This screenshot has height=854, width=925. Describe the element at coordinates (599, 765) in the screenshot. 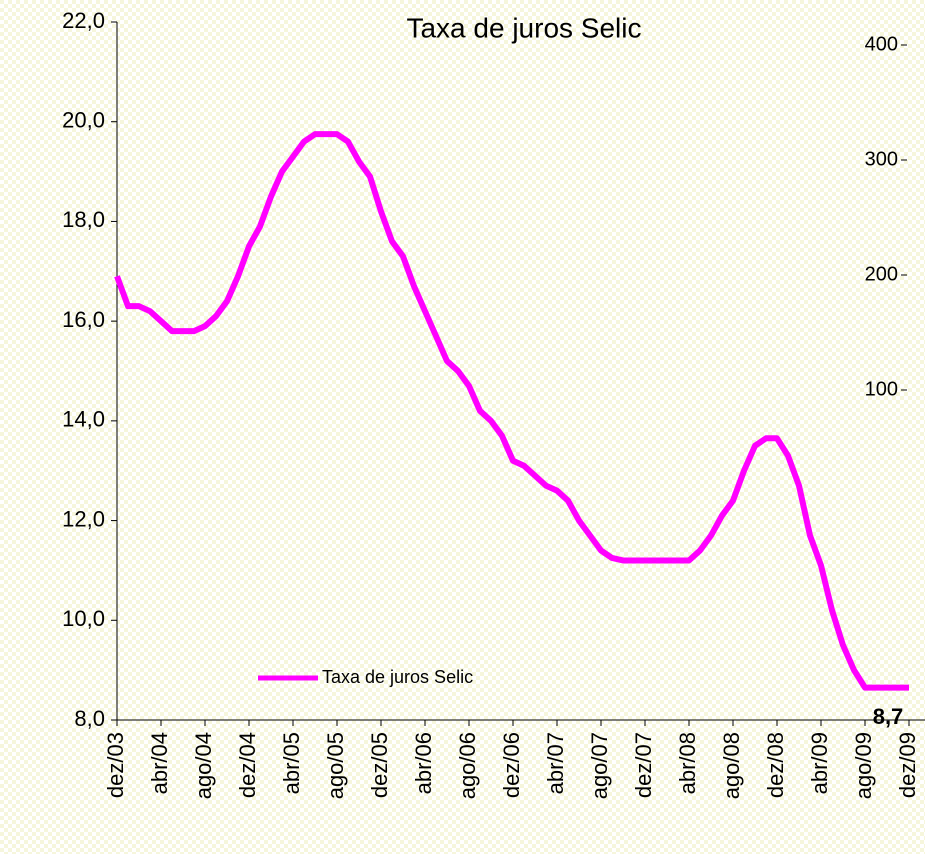

I see `x-tick-label: ago/07` at that location.